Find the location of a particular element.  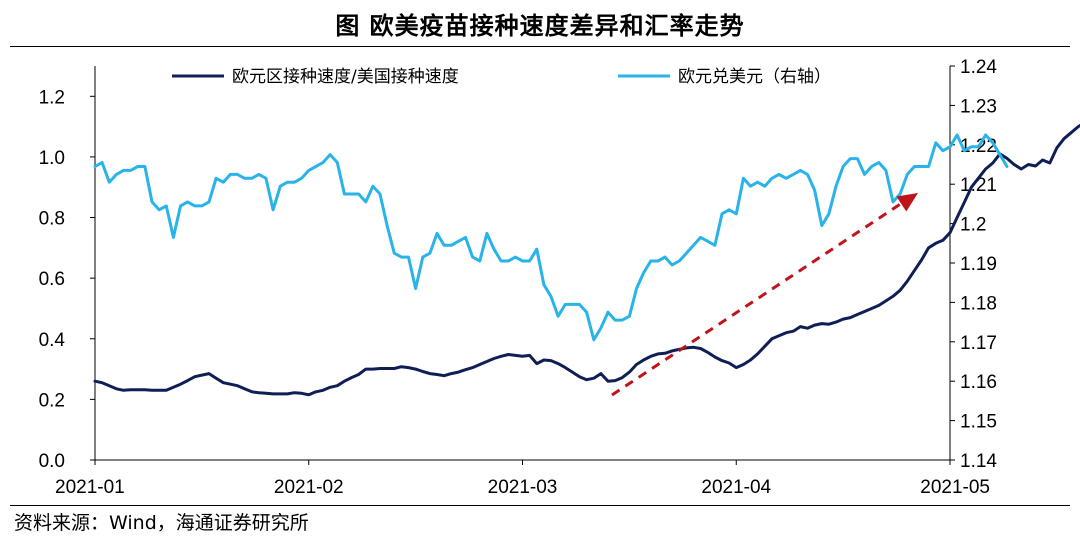

left-tick-label: 0.6 is located at coordinates (52, 279).